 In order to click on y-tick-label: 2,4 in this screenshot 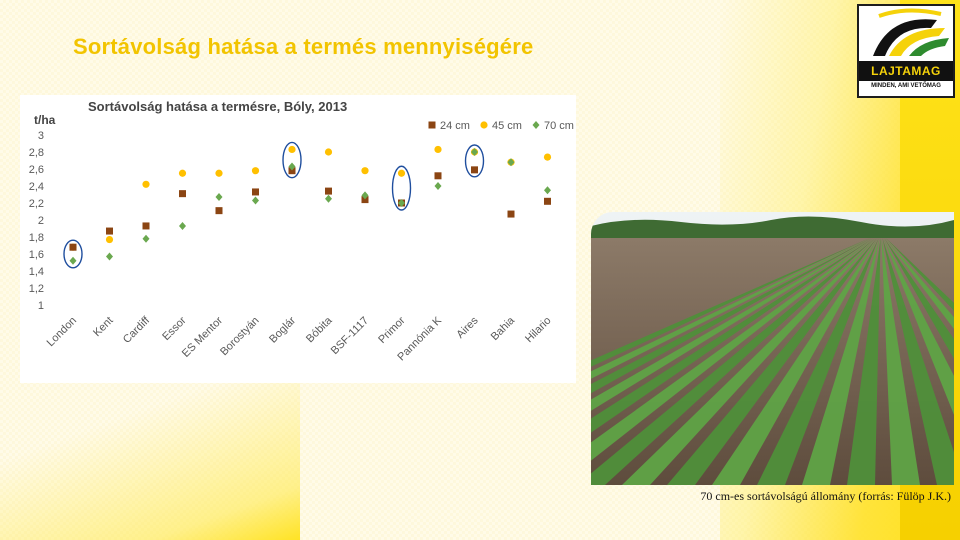, I will do `click(36, 187)`.